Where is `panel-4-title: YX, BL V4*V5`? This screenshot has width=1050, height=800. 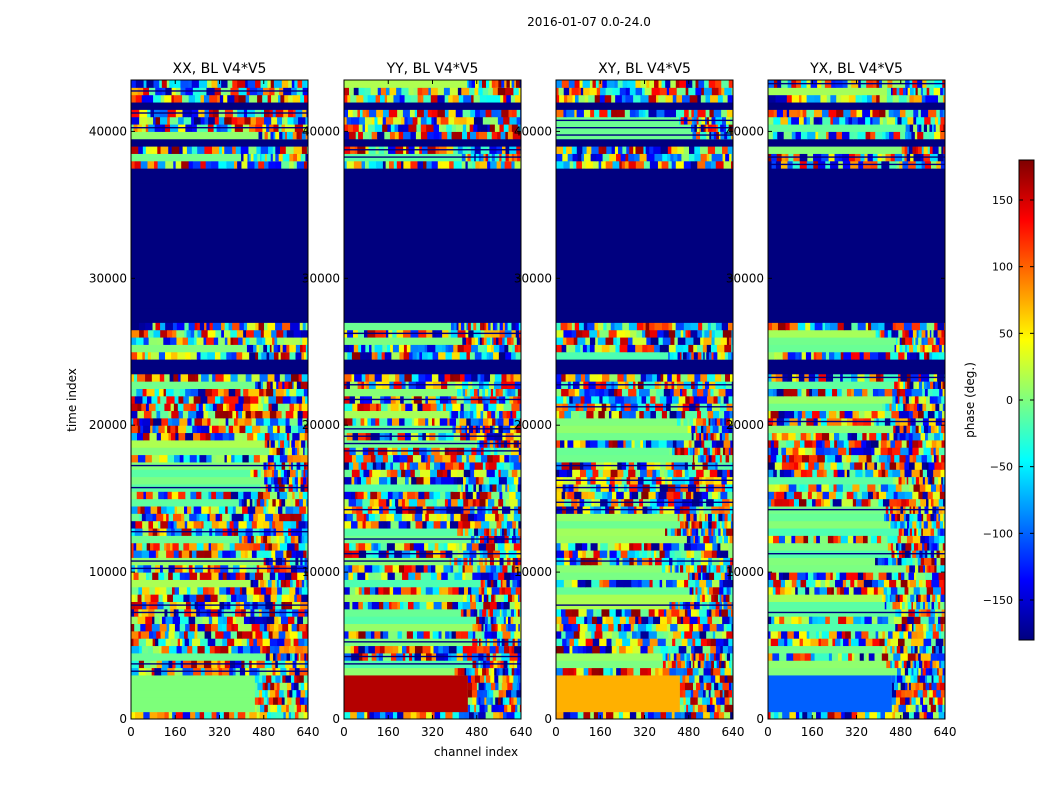
panel-4-title: YX, BL V4*V5 is located at coordinates (856, 69).